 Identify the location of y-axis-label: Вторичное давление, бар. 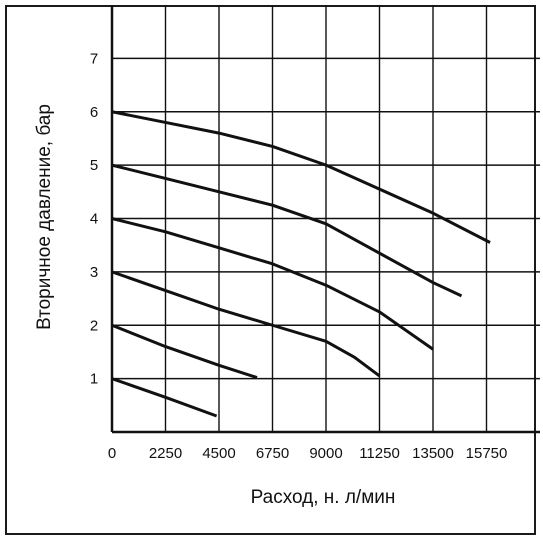
(44, 217).